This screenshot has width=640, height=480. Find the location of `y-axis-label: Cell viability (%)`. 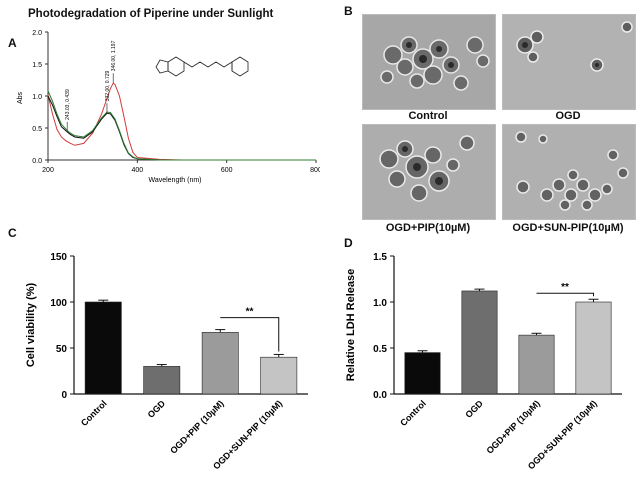

y-axis-label: Cell viability (%) is located at coordinates (31, 324).